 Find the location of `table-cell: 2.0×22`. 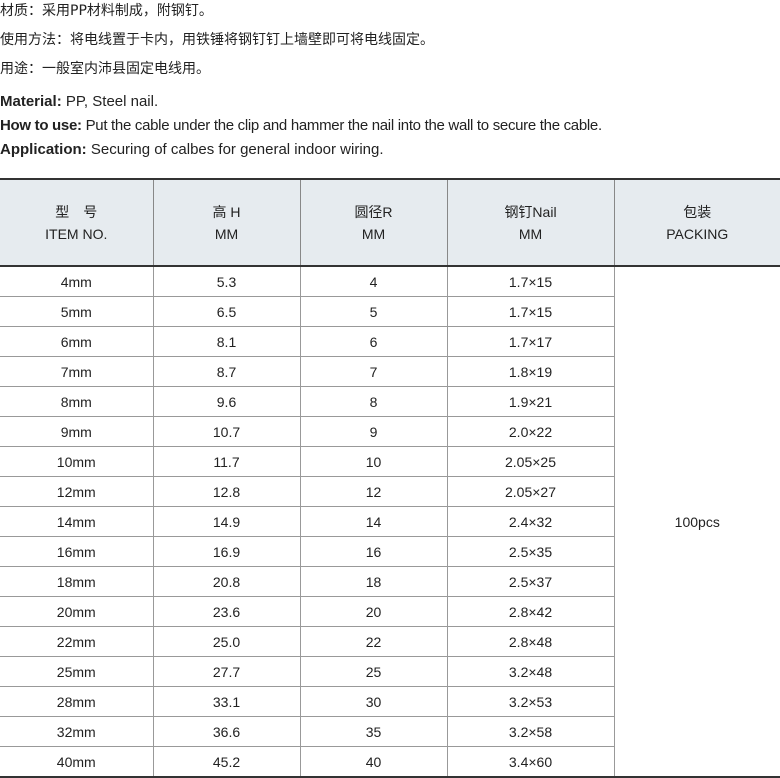

table-cell: 2.0×22 is located at coordinates (530, 431).